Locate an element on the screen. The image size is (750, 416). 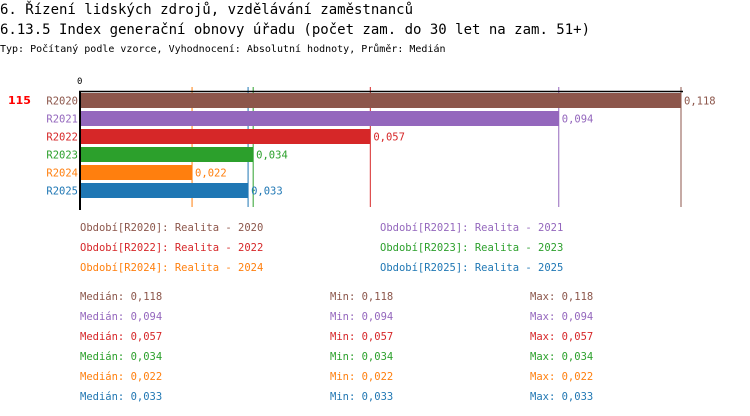
stat-min: Min: 0,057 is located at coordinates (362, 337).